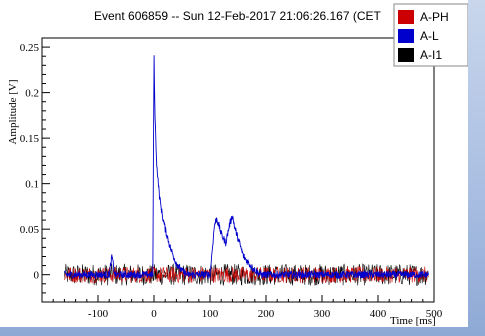 The width and height of the screenshot is (485, 336). Describe the element at coordinates (413, 321) in the screenshot. I see `x-axis-title: Time [ms]` at that location.